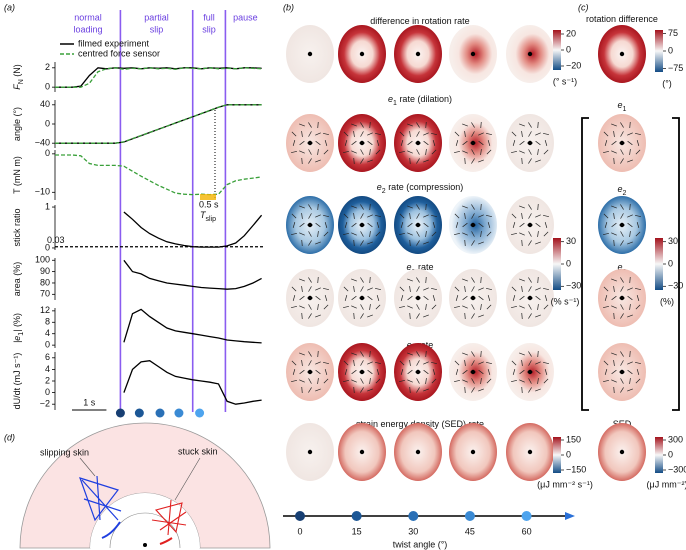 The width and height of the screenshot is (686, 550). I want to click on leader, so click(187, 479).